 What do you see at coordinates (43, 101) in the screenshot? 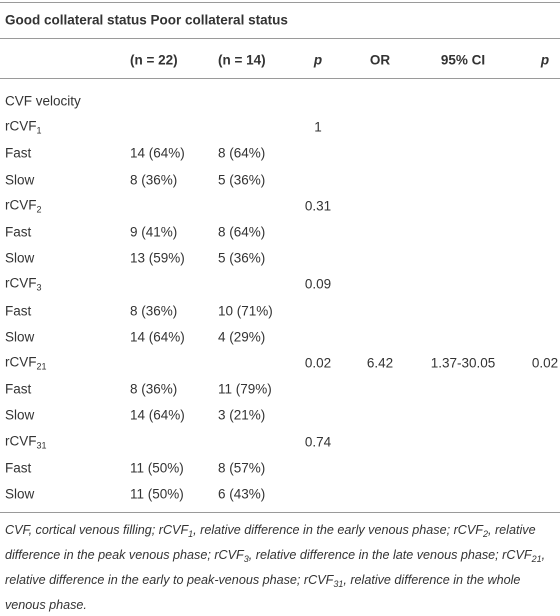
I see `row-label: CVF velocity` at bounding box center [43, 101].